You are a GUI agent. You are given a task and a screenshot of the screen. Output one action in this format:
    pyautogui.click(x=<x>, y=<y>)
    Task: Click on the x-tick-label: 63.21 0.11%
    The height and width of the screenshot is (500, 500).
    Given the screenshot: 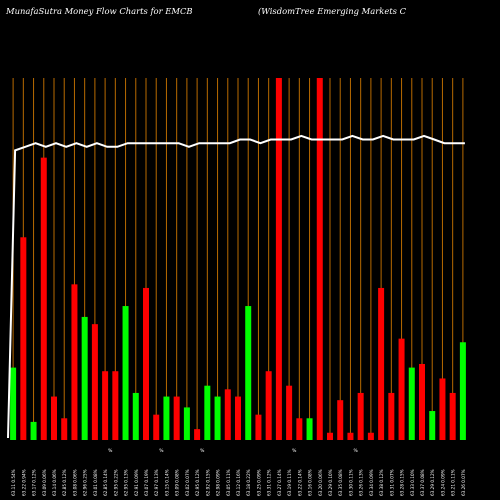 What is the action you would take?
    pyautogui.click(x=453, y=482)
    